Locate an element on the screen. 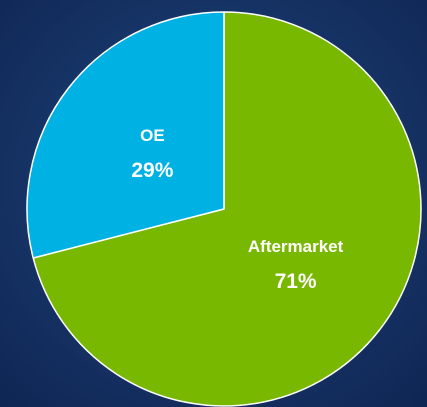  slice-label: Aftermarket is located at coordinates (296, 246).